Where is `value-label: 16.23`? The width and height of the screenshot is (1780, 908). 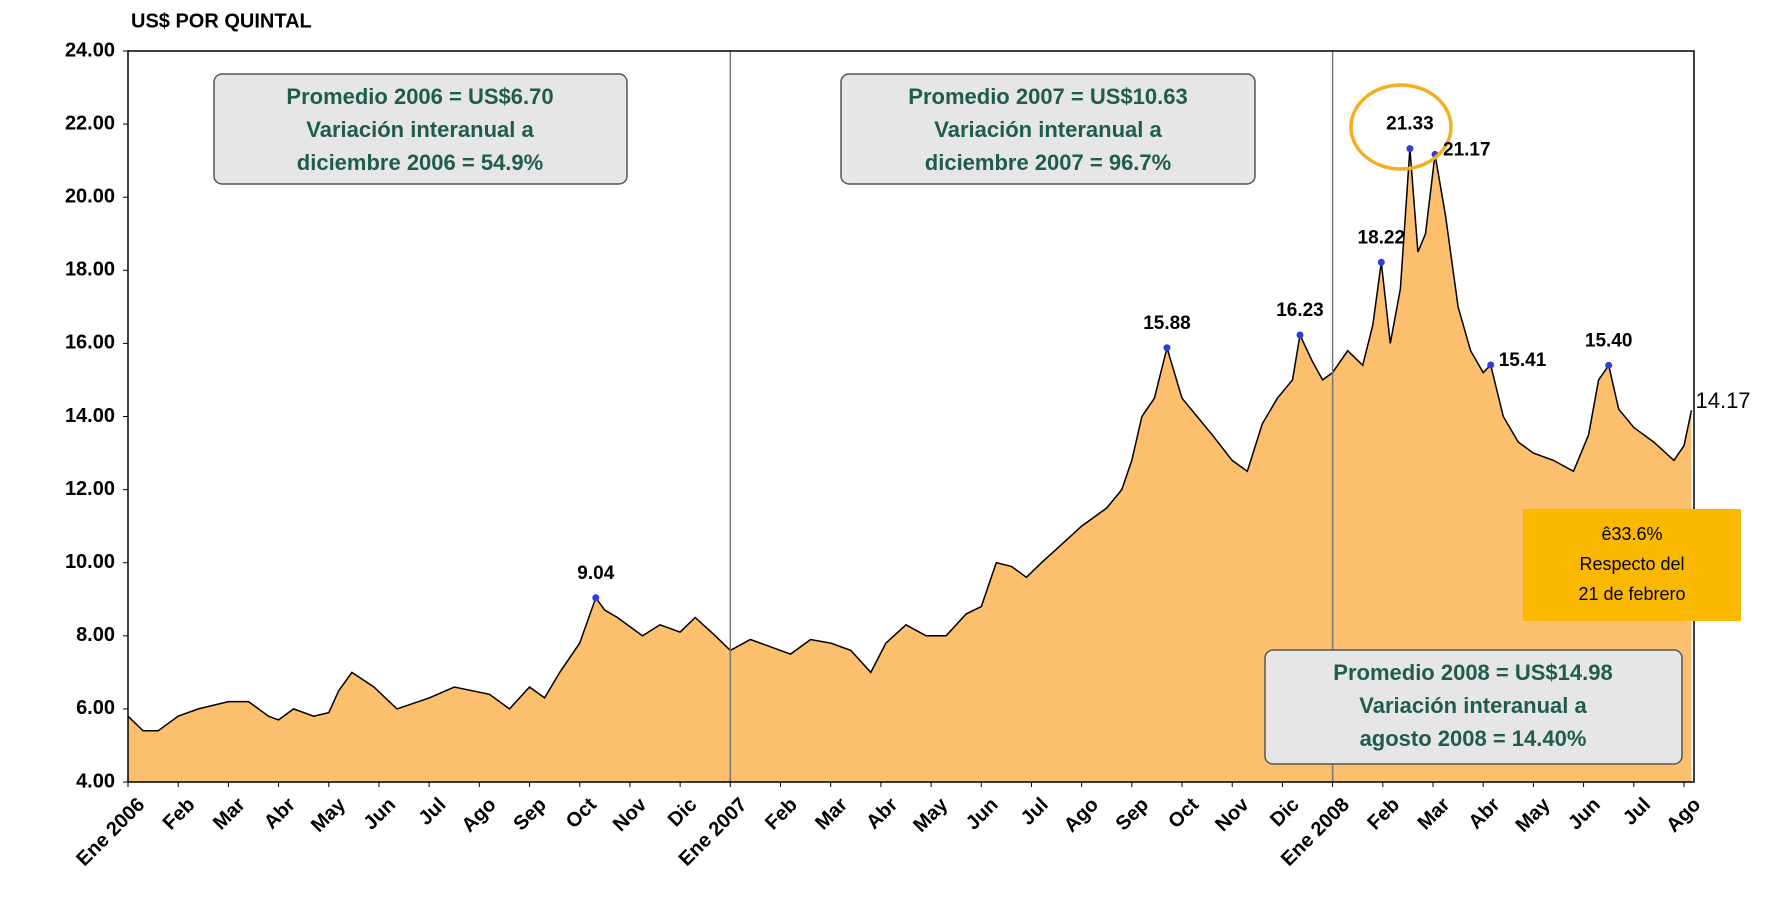 value-label: 16.23 is located at coordinates (1300, 310).